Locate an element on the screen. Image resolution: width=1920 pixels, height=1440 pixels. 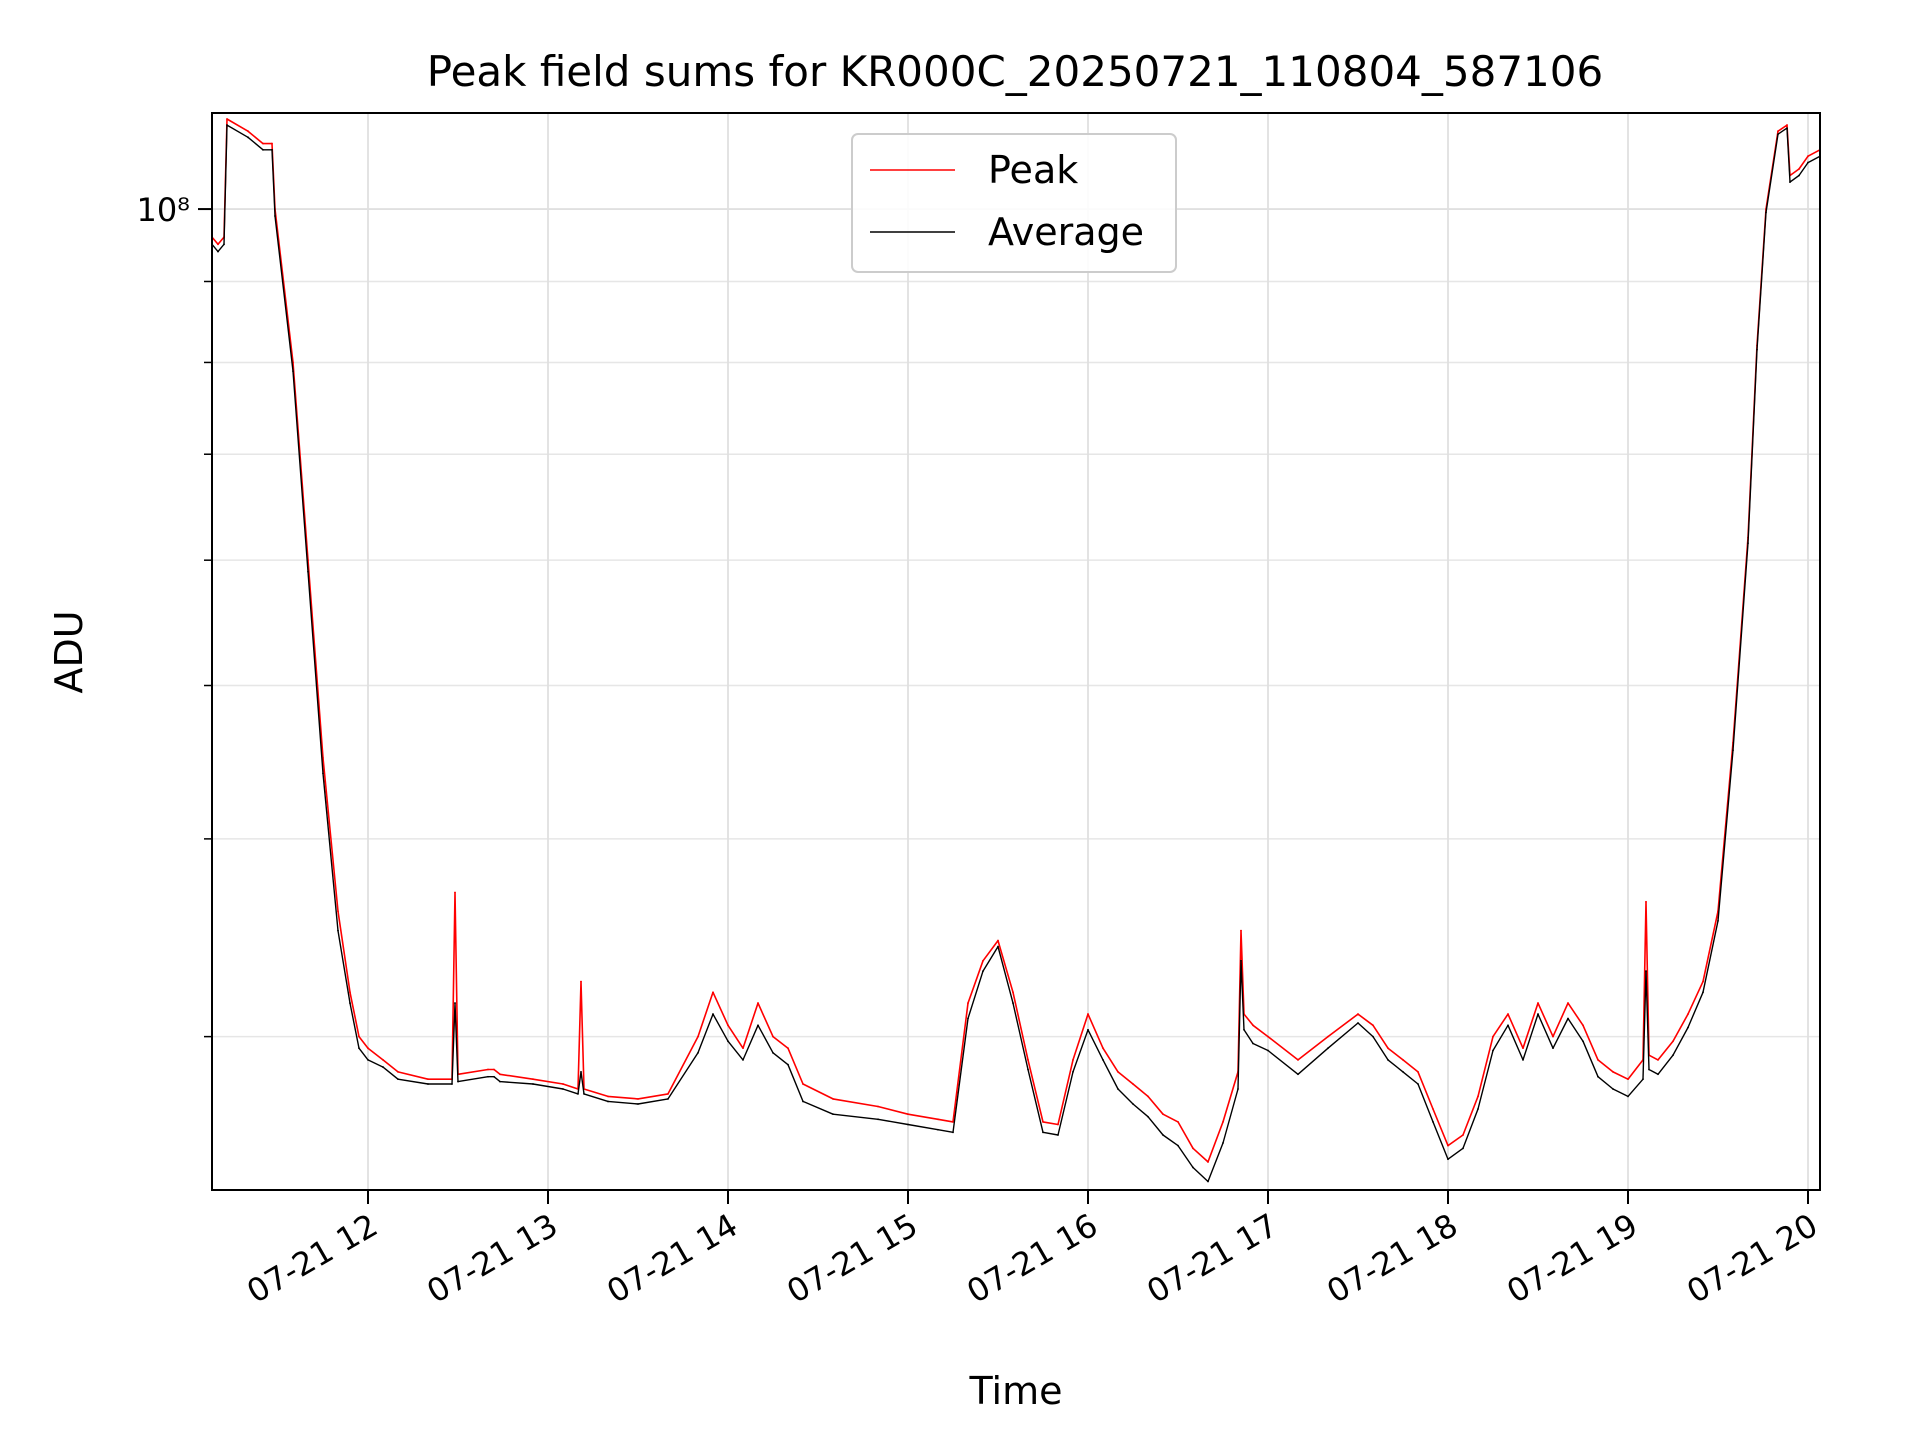
y-axis-label: ADU is located at coordinates (69, 651).